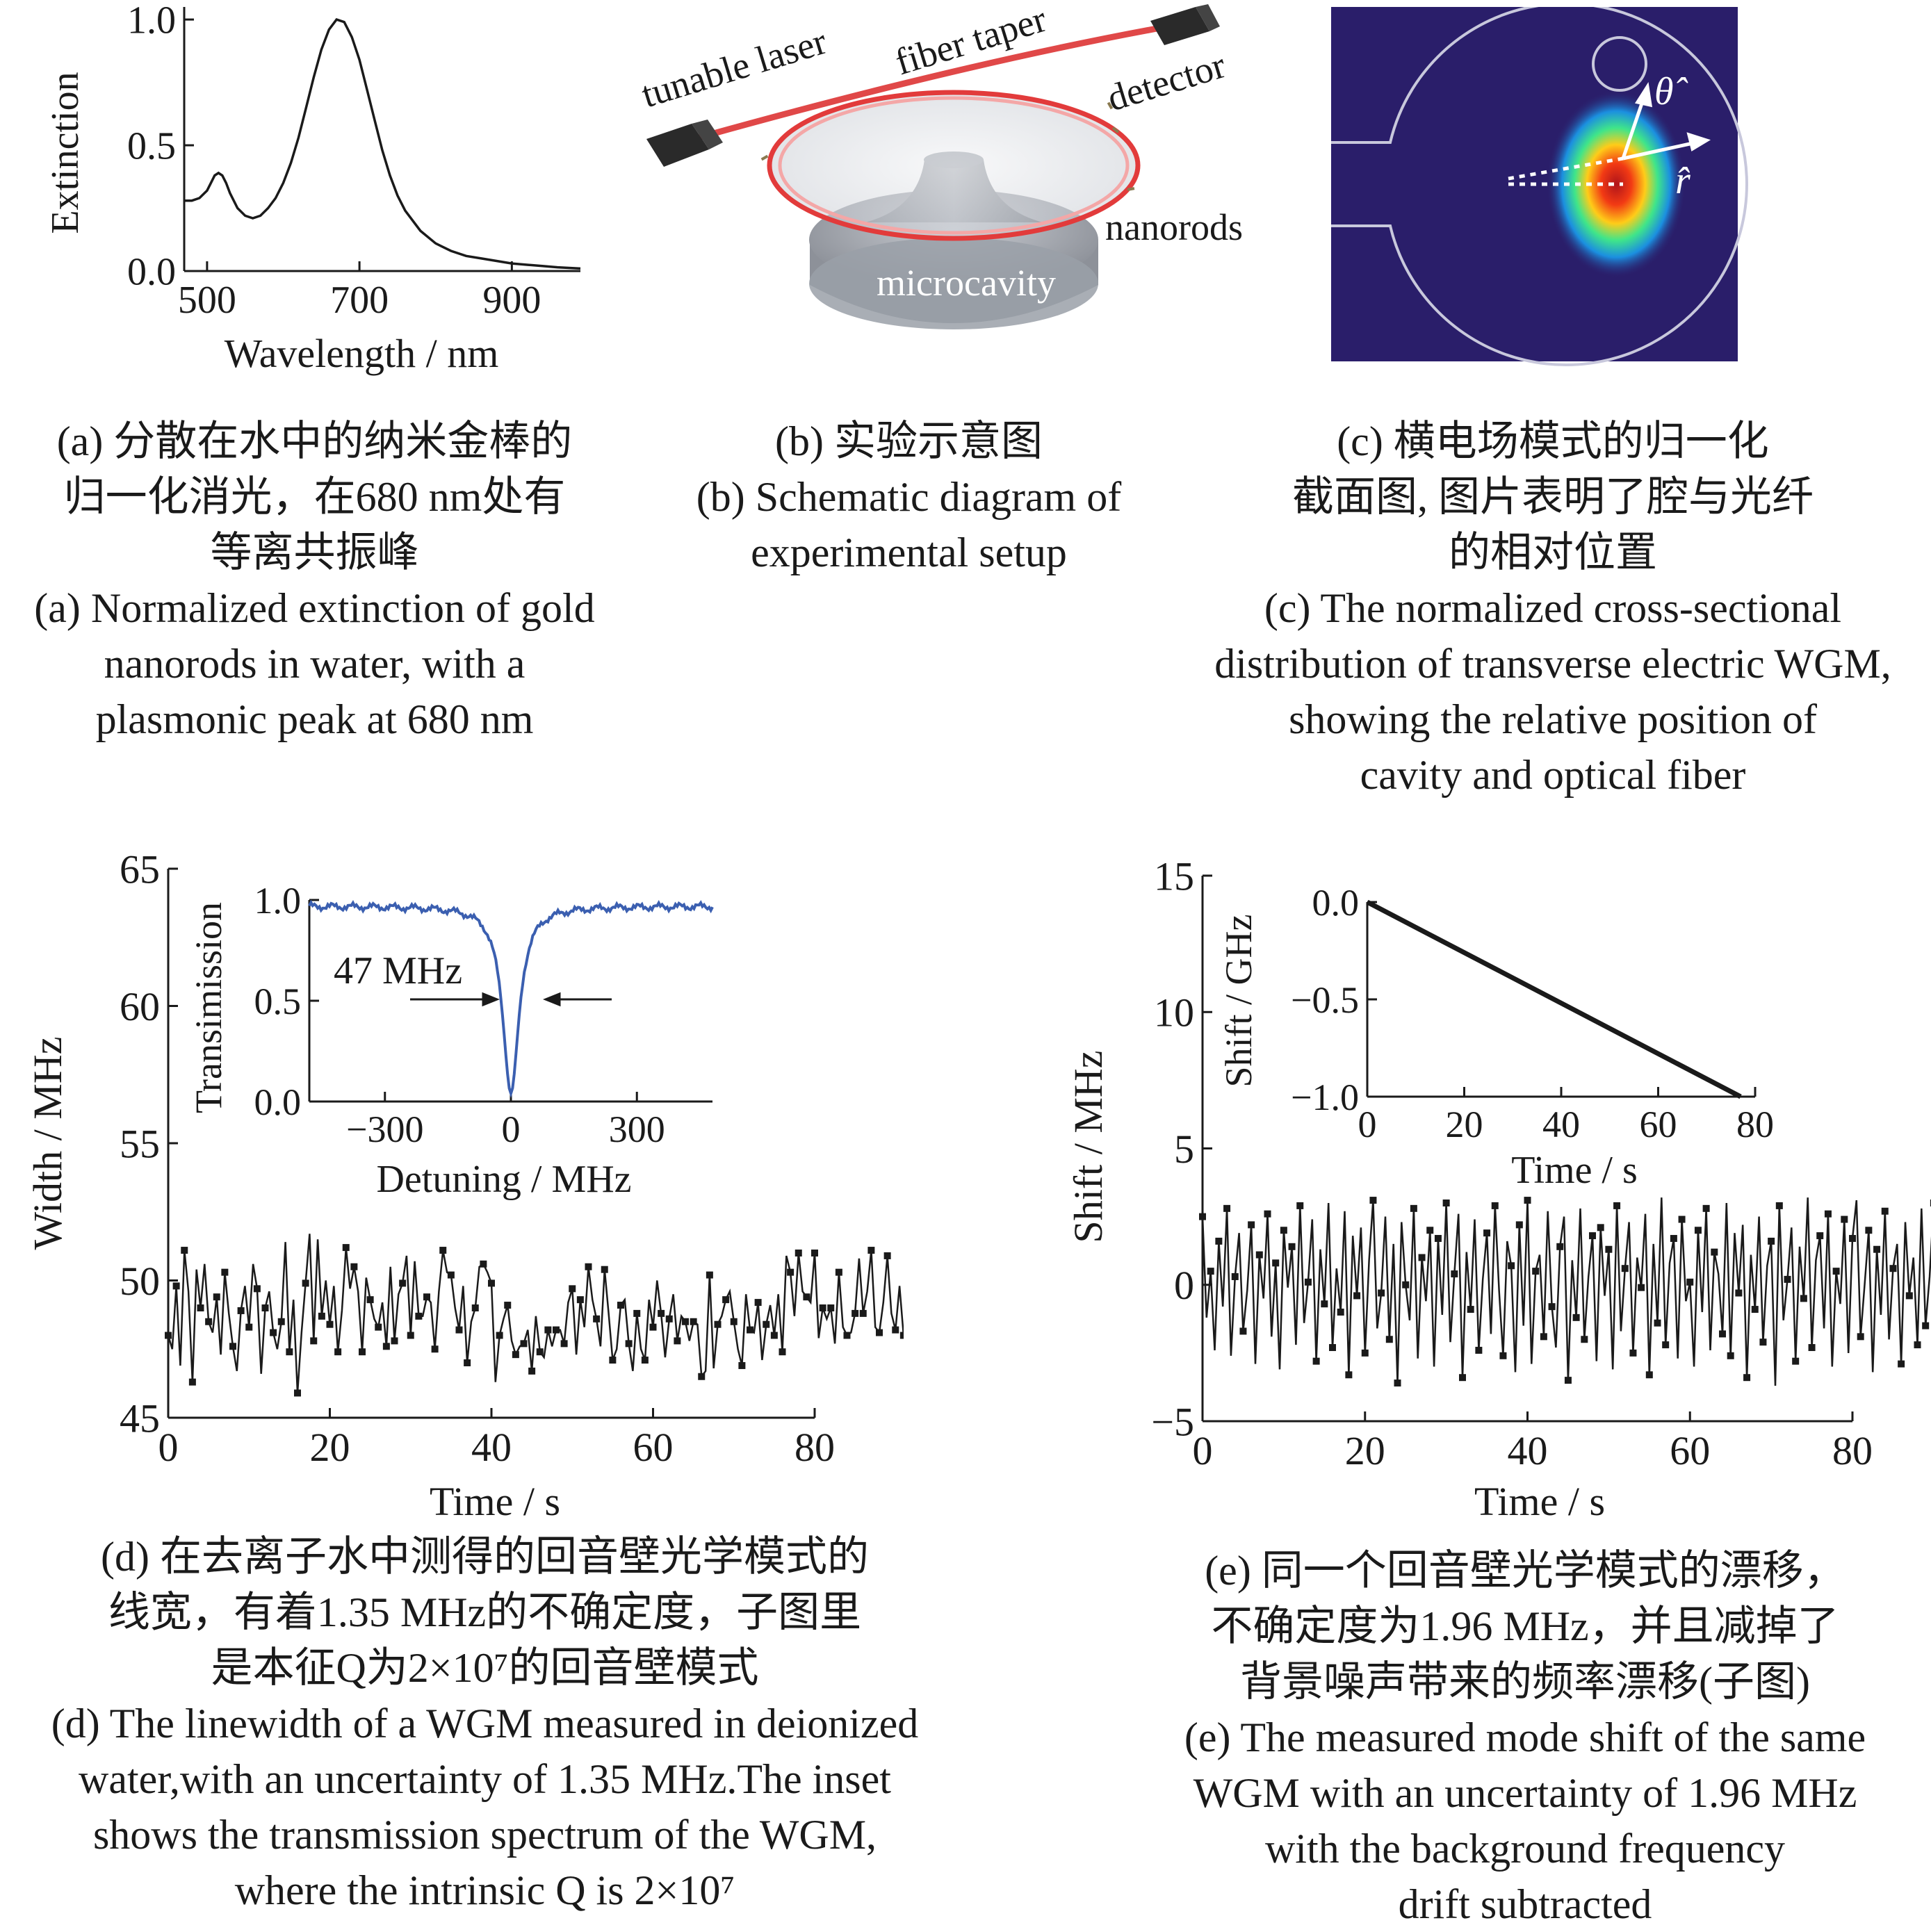 Image resolution: width=1931 pixels, height=1932 pixels. I want to click on y-tick-label: 45, so click(140, 1418).